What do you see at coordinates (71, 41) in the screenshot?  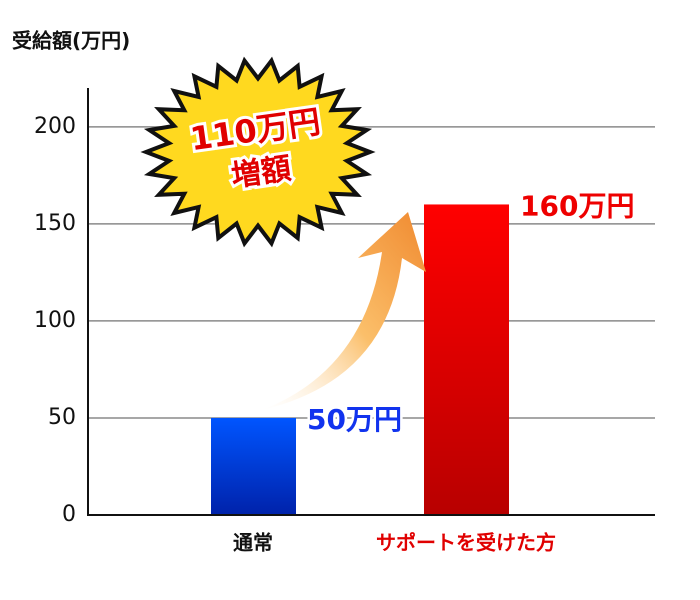 I see `y-axis-label: 受給額(万円)` at bounding box center [71, 41].